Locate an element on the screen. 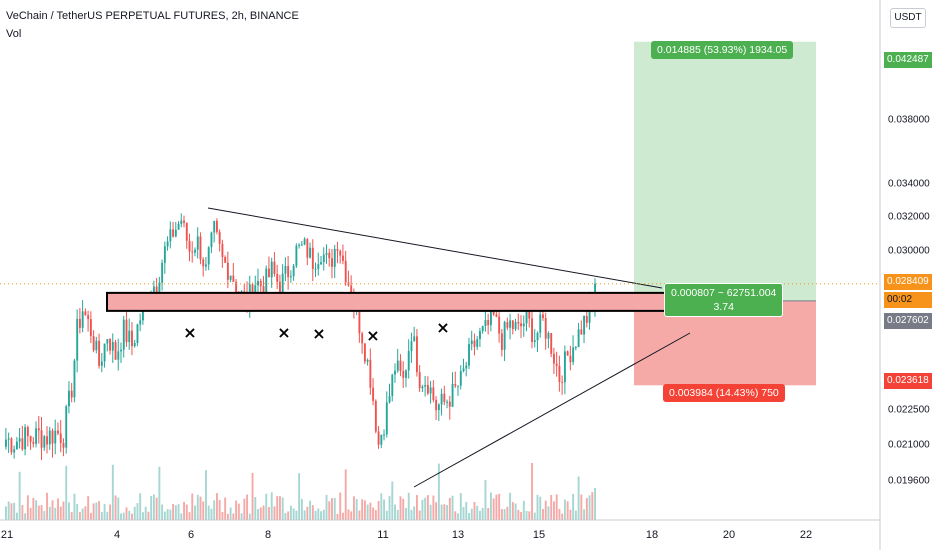 This screenshot has height=550, width=932. price-tick-label: 0.032000 is located at coordinates (909, 217).